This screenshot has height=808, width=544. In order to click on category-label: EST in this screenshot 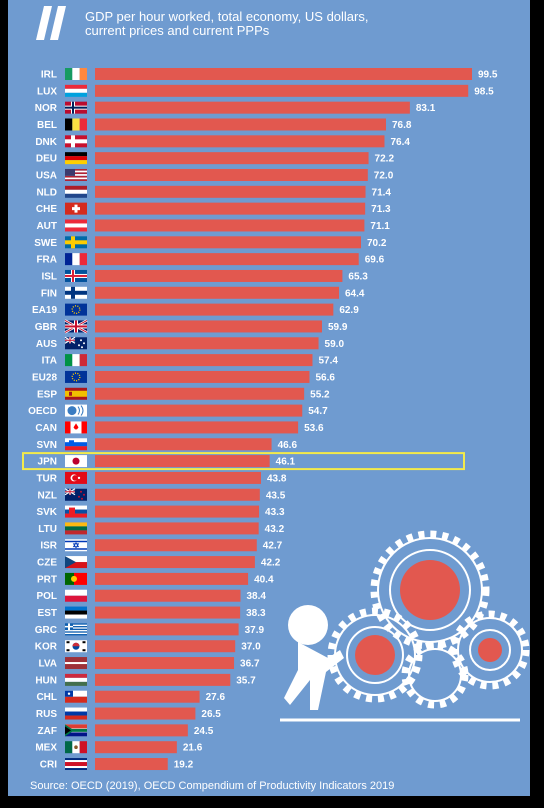, I will do `click(47, 613)`.